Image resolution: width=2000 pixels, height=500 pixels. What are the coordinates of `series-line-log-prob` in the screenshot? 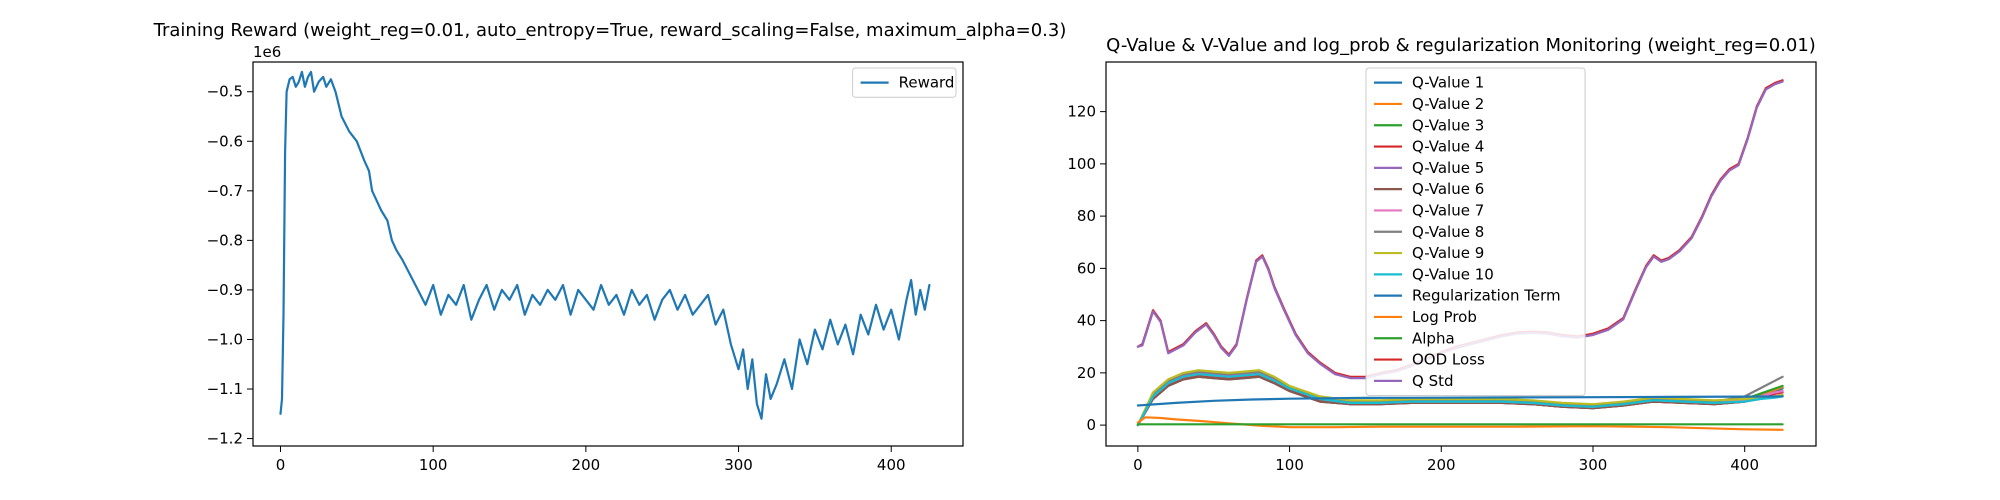 It's located at (1460, 423).